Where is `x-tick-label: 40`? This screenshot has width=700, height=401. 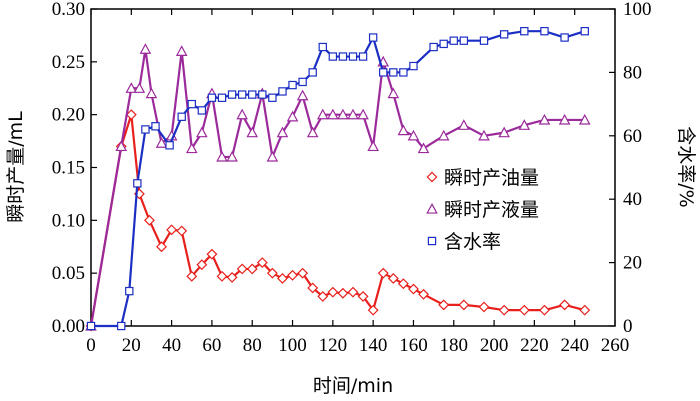 x-tick-label: 40 is located at coordinates (171, 345).